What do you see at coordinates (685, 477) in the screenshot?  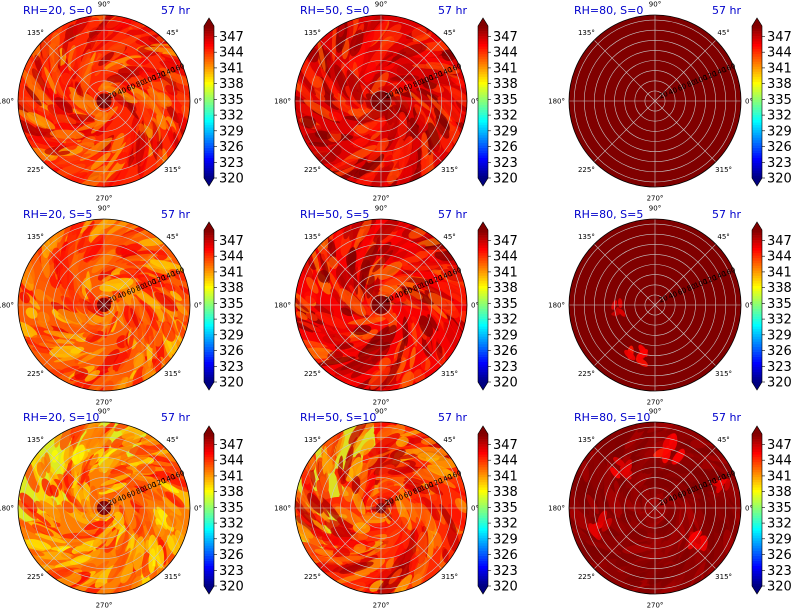 I see `angular-gridline` at bounding box center [685, 477].